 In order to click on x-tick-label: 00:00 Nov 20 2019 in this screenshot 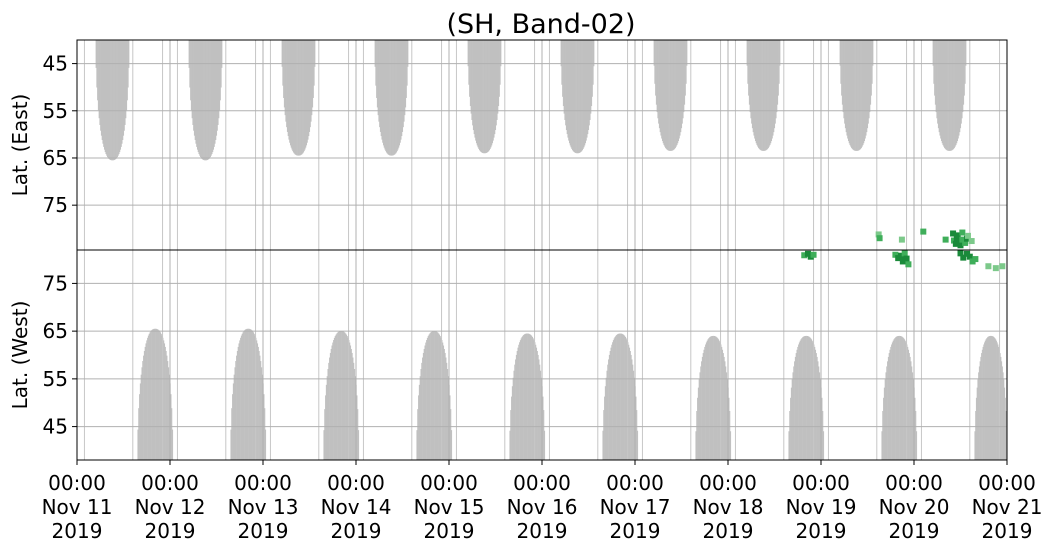, I will do `click(914, 507)`.